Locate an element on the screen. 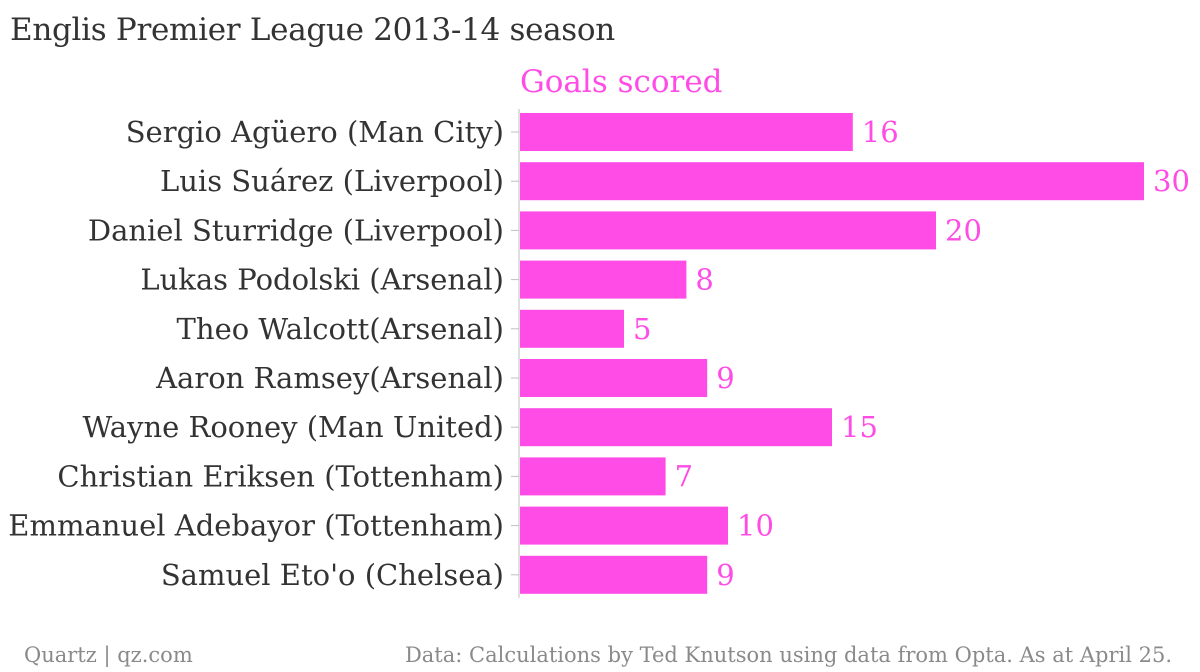 This screenshot has height=672, width=1200. bar-value-label: 20 is located at coordinates (963, 230).